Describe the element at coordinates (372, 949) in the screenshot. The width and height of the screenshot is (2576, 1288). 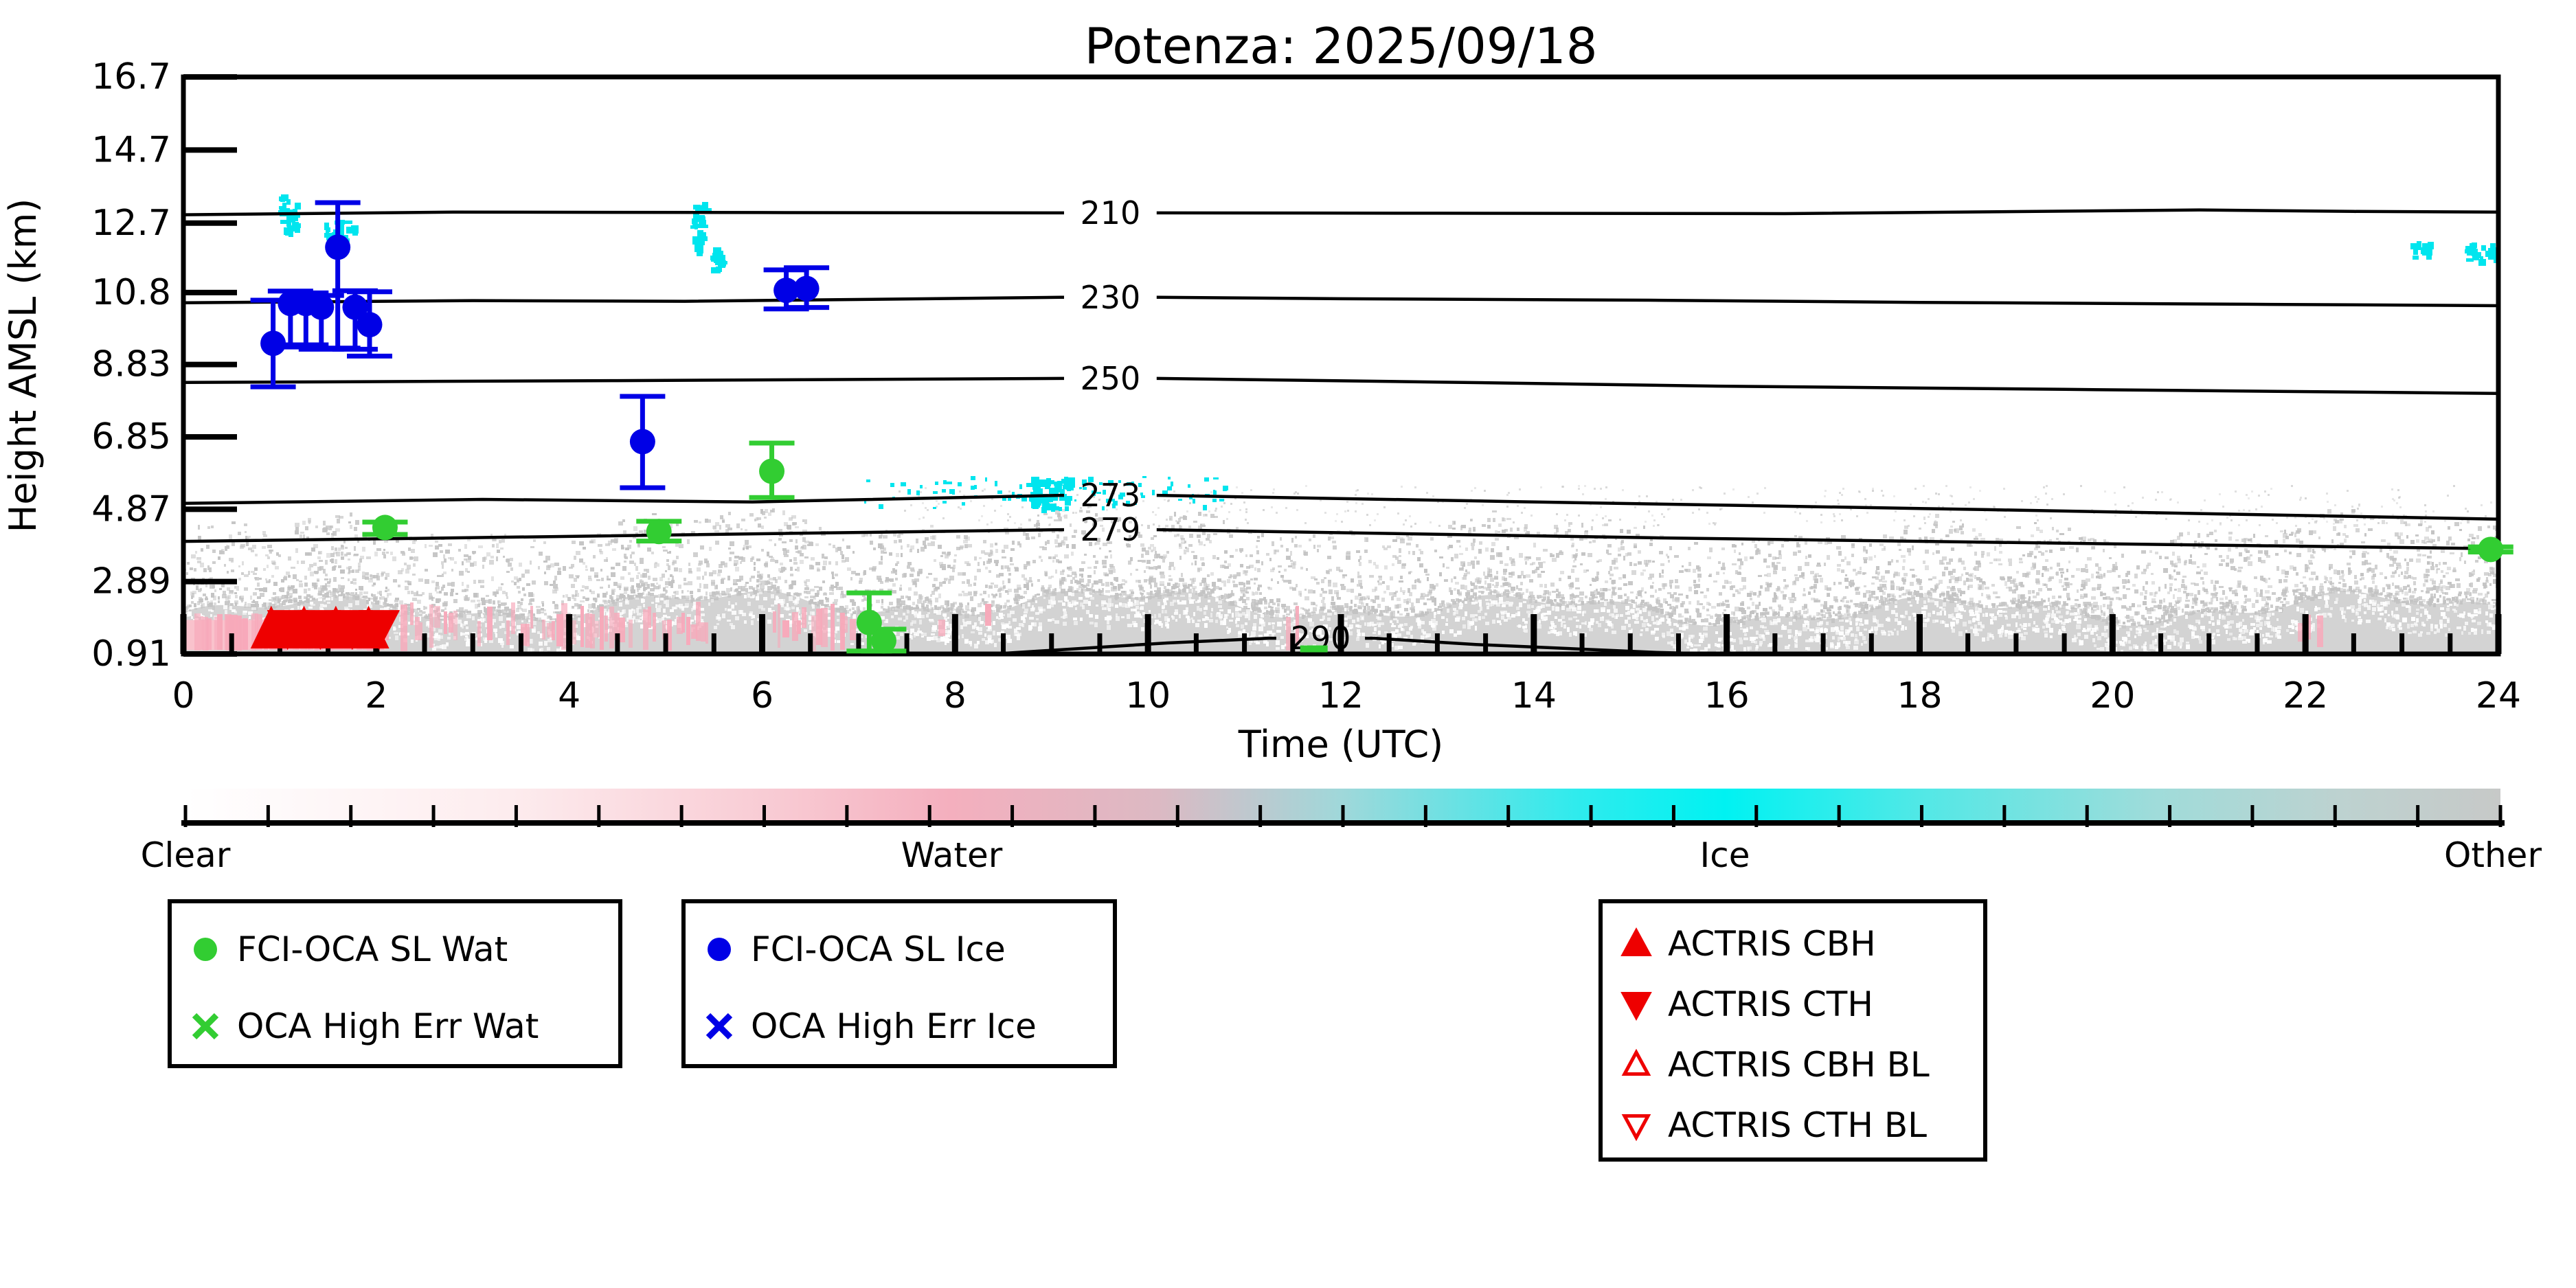
I see `legend-label: FCI-OCA SL Wat` at that location.